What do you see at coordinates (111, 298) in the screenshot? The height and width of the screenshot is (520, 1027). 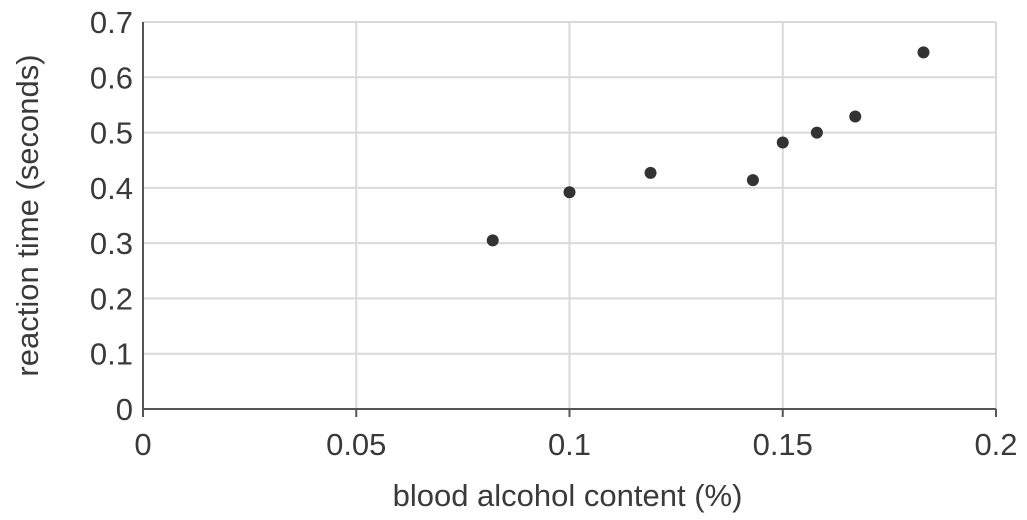 I see `y-tick-label: 0.2` at bounding box center [111, 298].